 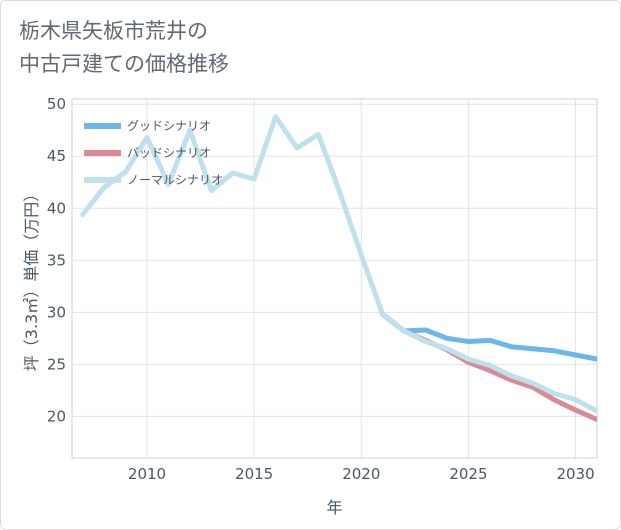 What do you see at coordinates (575, 474) in the screenshot?
I see `x-tick-label: 2030` at bounding box center [575, 474].